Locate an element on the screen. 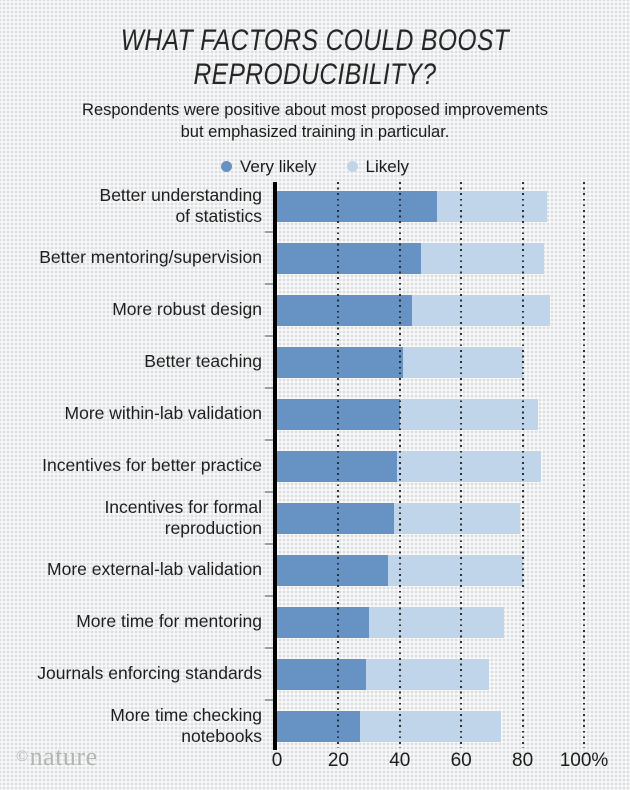 This screenshot has height=790, width=630. chart-row: Journals enforcing standards is located at coordinates (315, 674).